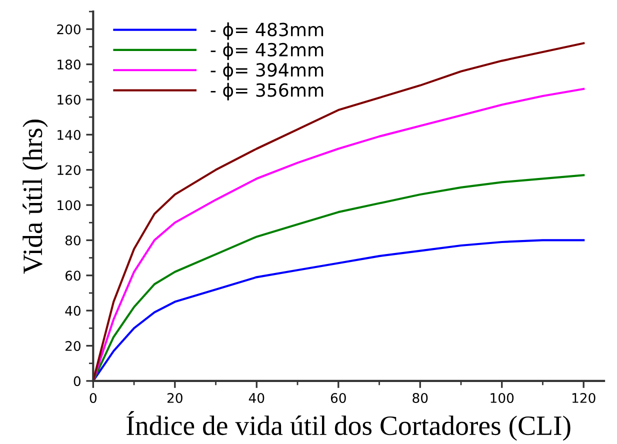  I want to click on y-tick-label: 40, so click(72, 311).